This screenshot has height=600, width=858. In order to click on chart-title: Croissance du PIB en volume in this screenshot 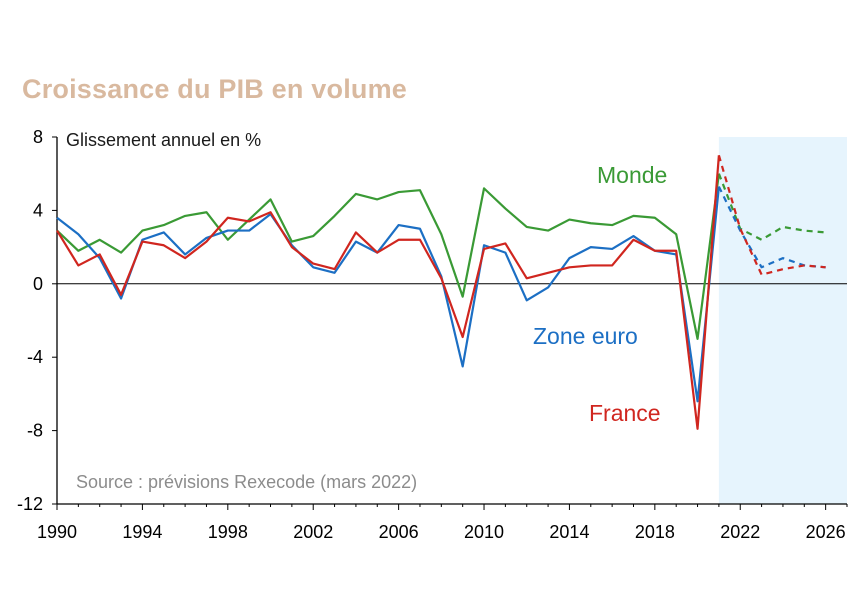, I will do `click(215, 89)`.